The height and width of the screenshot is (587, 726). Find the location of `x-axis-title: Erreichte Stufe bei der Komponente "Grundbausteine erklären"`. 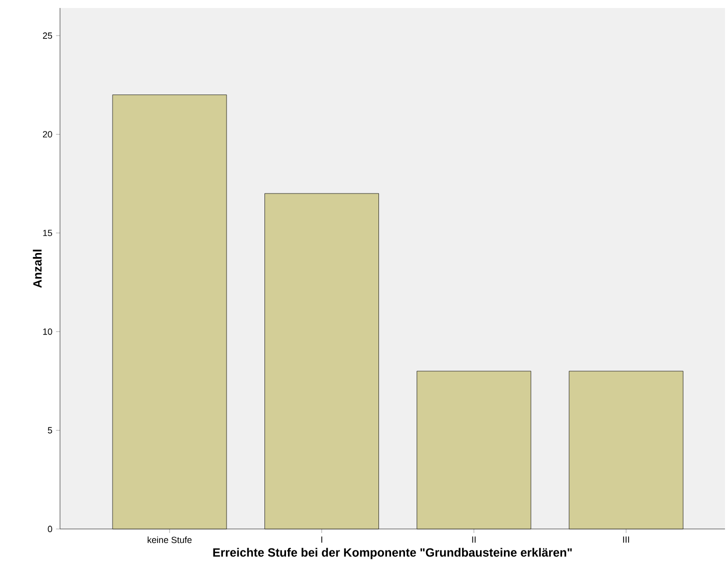

x-axis-title: Erreichte Stufe bei der Komponente "Grundbausteine erklären" is located at coordinates (392, 554).